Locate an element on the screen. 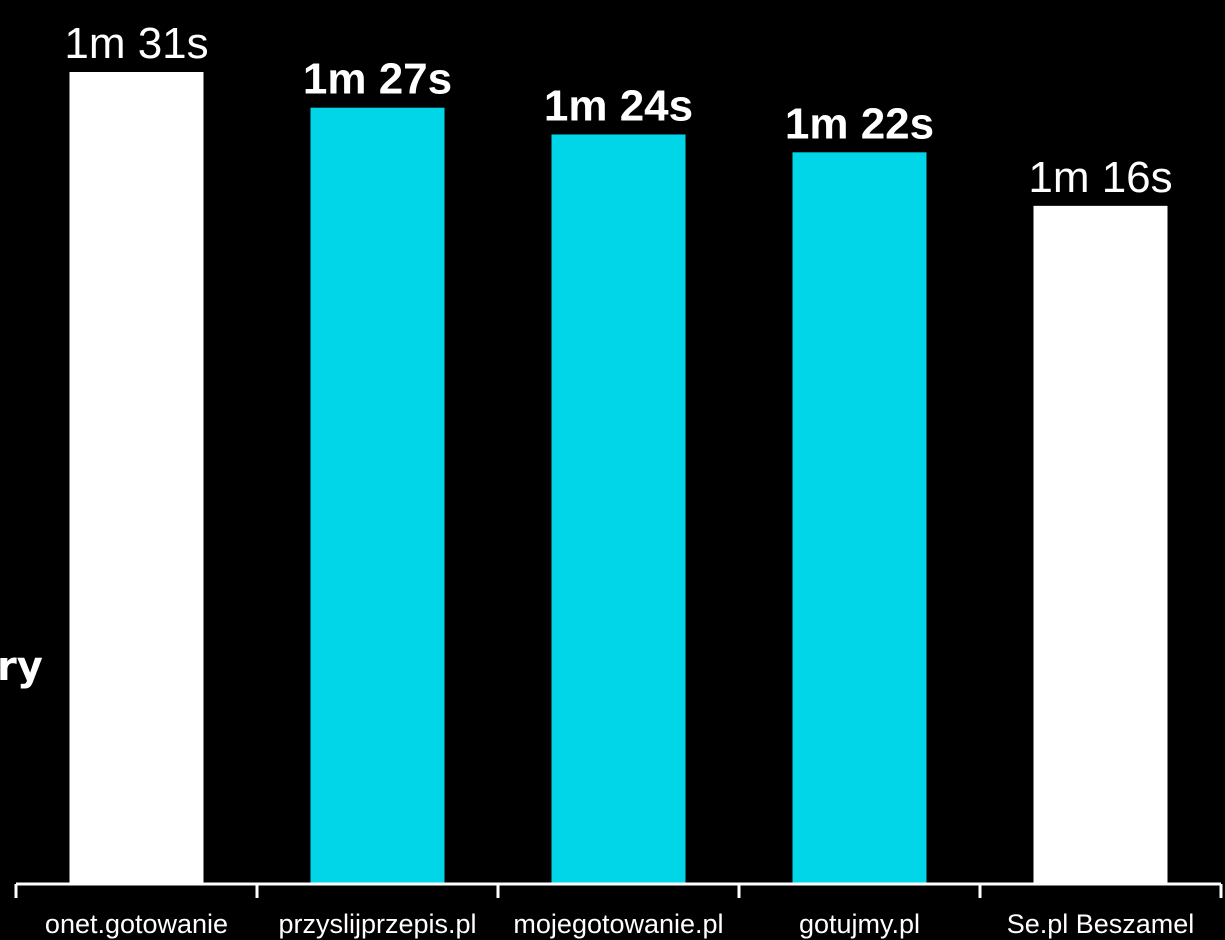 The image size is (1225, 940). data-label: 1m 27s is located at coordinates (377, 79).